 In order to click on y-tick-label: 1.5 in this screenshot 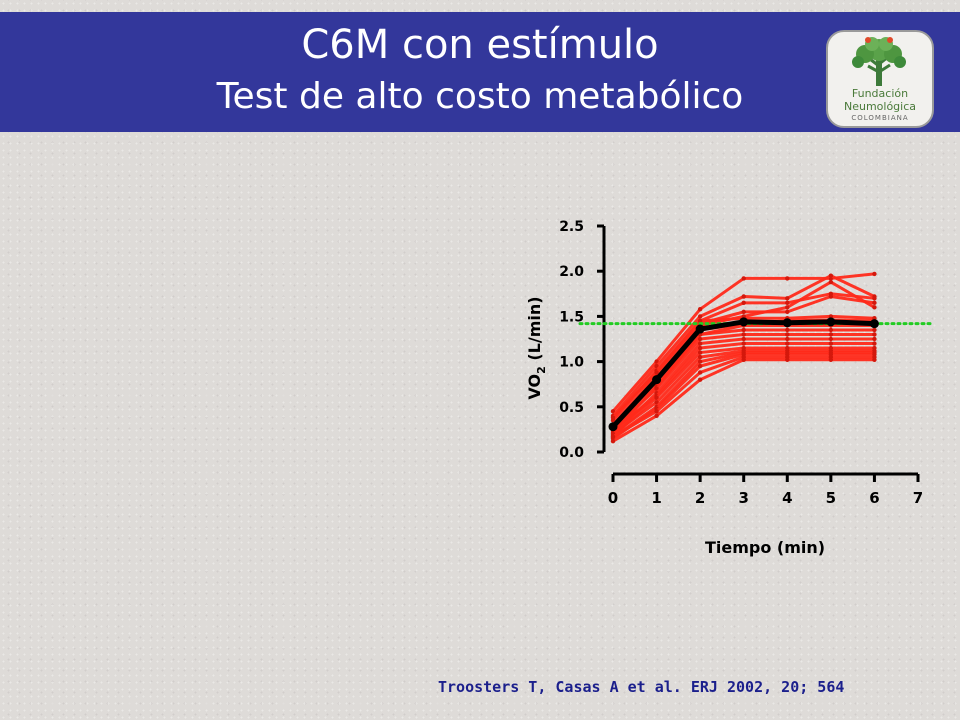, I will do `click(571, 317)`.